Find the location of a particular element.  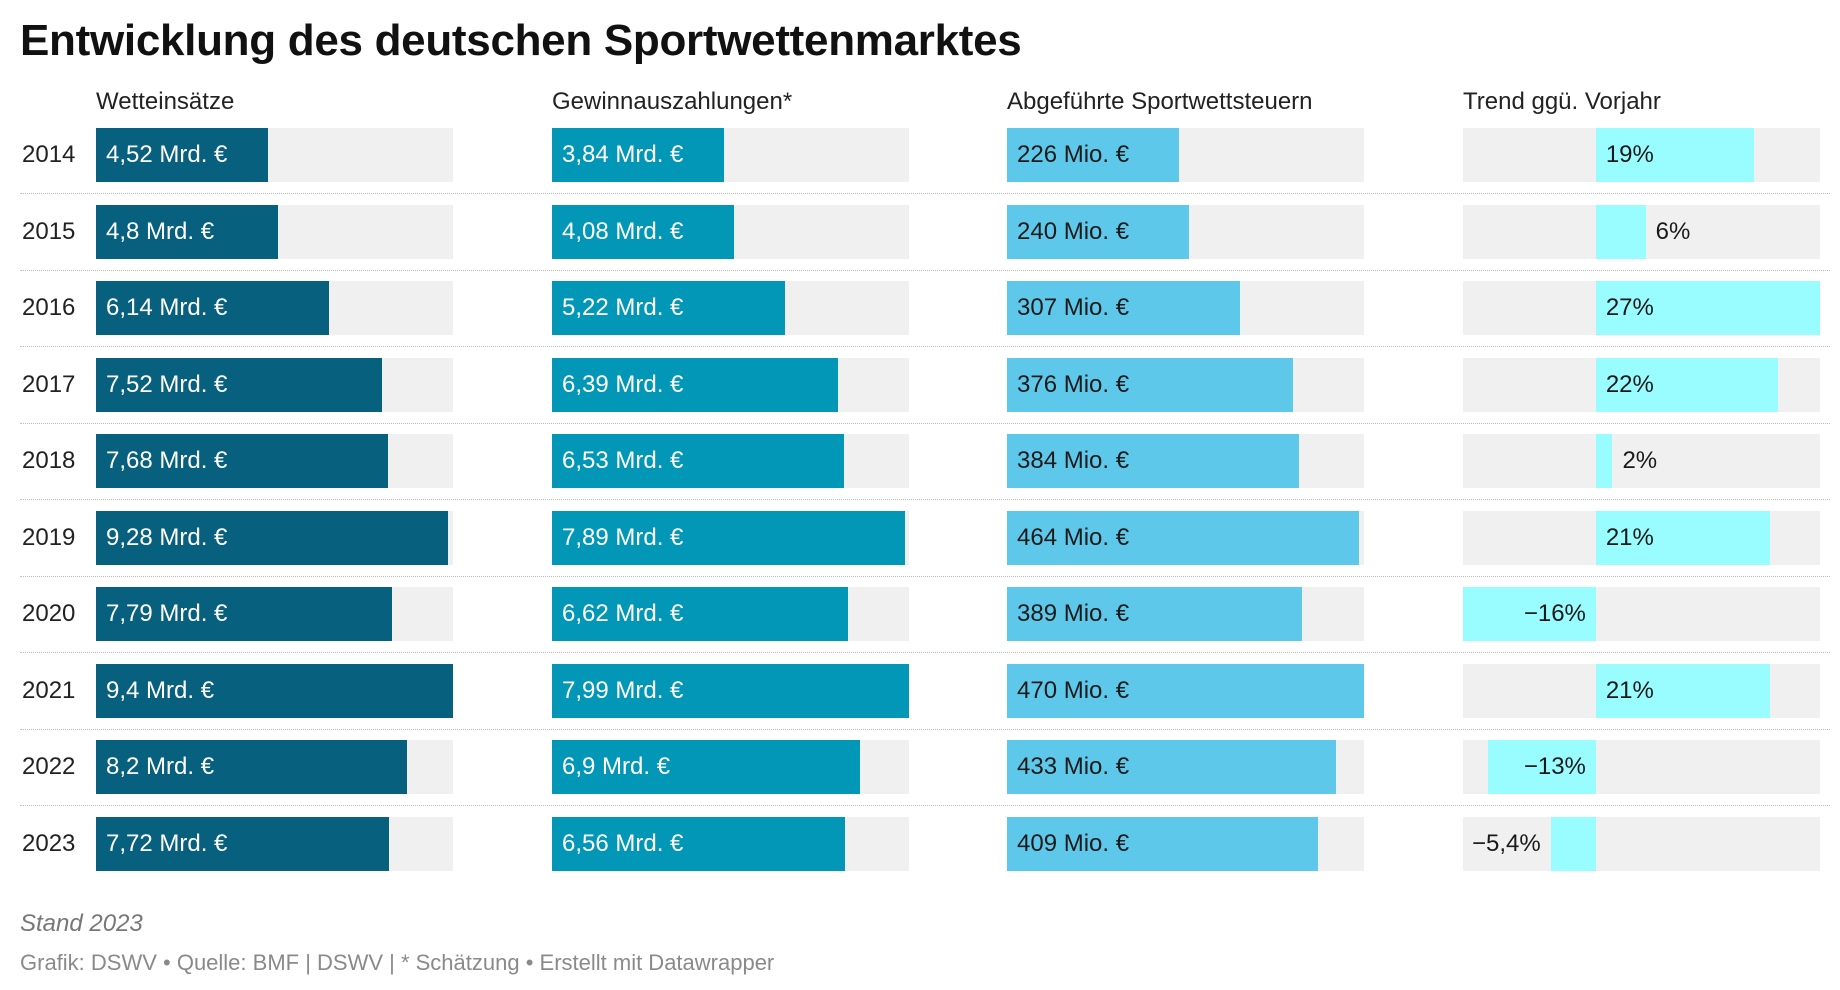

data-label: 21% is located at coordinates (1629, 537).